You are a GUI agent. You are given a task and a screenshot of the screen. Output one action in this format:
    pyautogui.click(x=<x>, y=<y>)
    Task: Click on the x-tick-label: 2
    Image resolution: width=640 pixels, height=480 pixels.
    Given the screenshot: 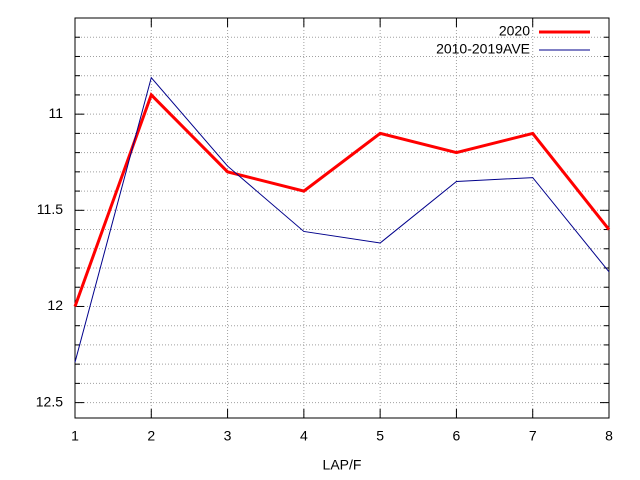 What is the action you would take?
    pyautogui.click(x=151, y=436)
    